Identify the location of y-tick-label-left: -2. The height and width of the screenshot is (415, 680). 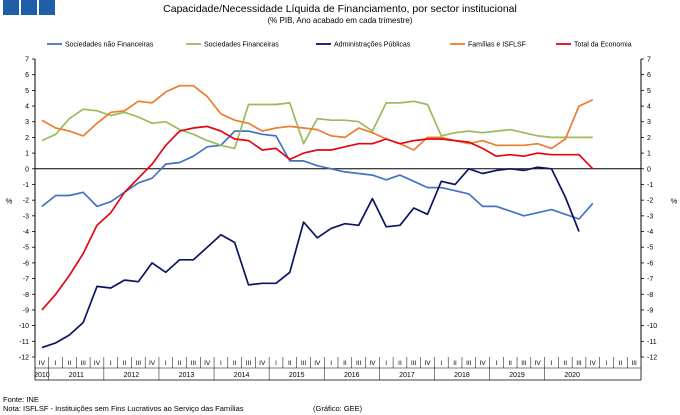
(26, 201).